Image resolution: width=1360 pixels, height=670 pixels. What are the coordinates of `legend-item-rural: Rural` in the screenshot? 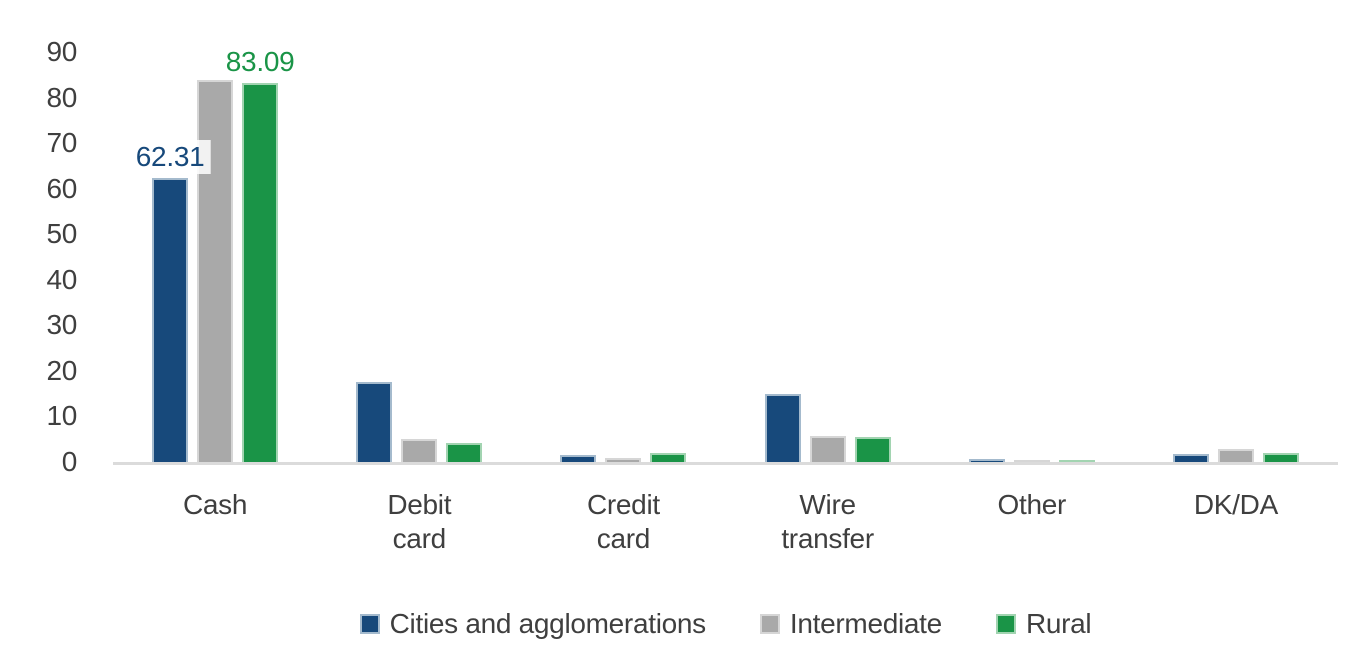 It's located at (1043, 624).